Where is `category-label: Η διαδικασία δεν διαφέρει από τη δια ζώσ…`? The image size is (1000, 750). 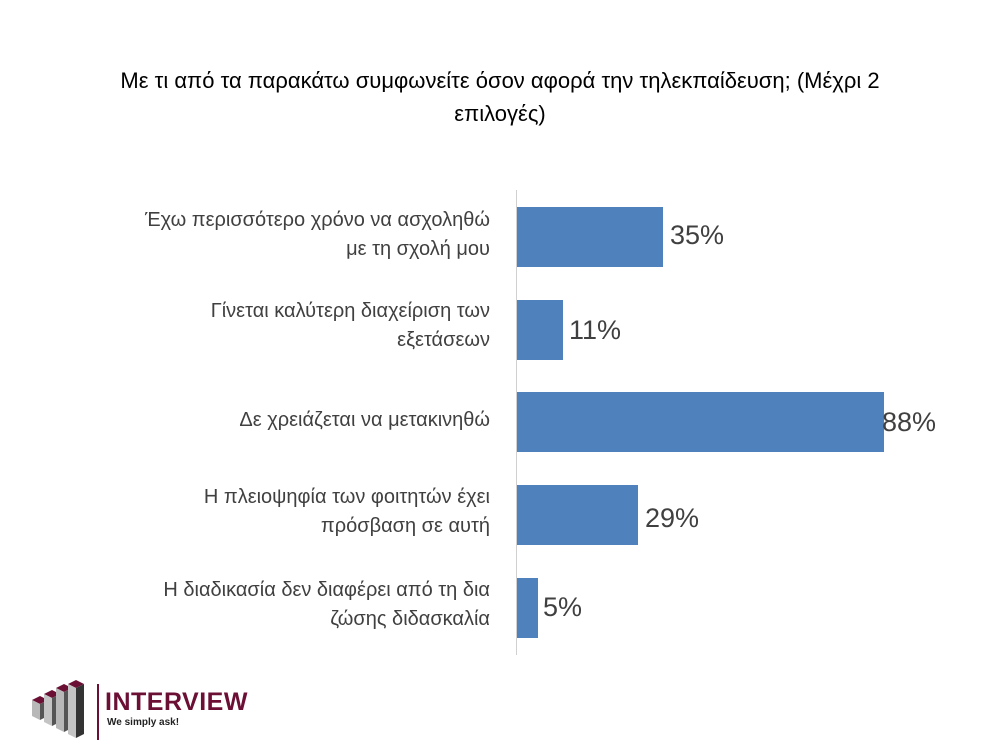
category-label: Η διαδικασία δεν διαφέρει από τη δια ζώσ… is located at coordinates (260, 605).